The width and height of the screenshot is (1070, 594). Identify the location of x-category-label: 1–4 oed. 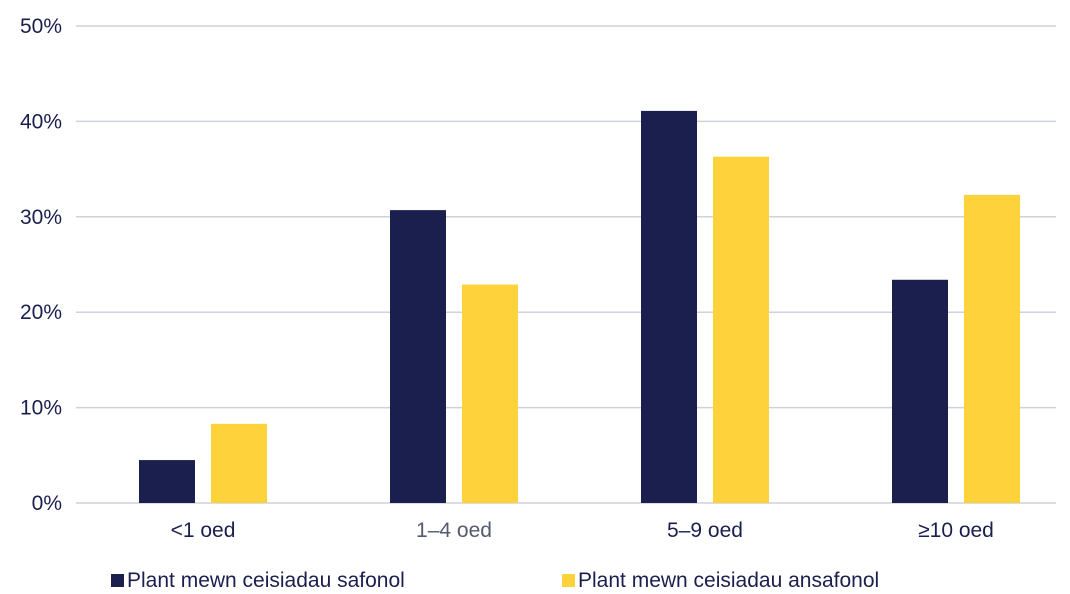
(454, 530).